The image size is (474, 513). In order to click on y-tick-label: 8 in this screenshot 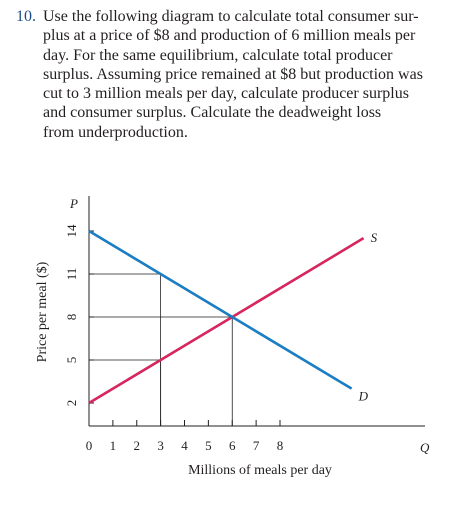, I will do `click(71, 317)`.